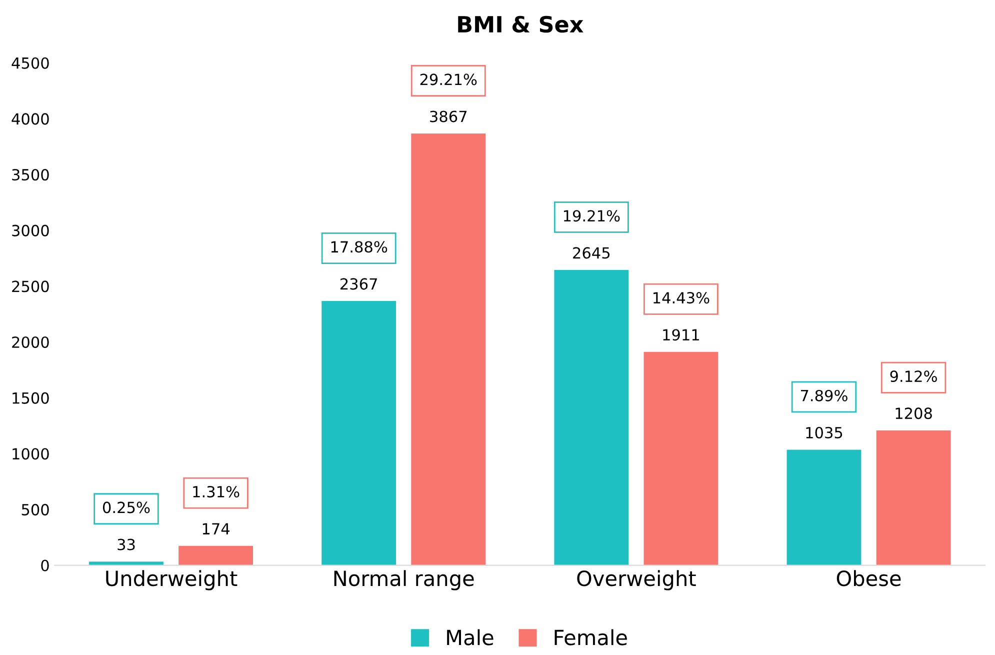  Describe the element at coordinates (30, 398) in the screenshot. I see `y-tick-label: 1500` at that location.